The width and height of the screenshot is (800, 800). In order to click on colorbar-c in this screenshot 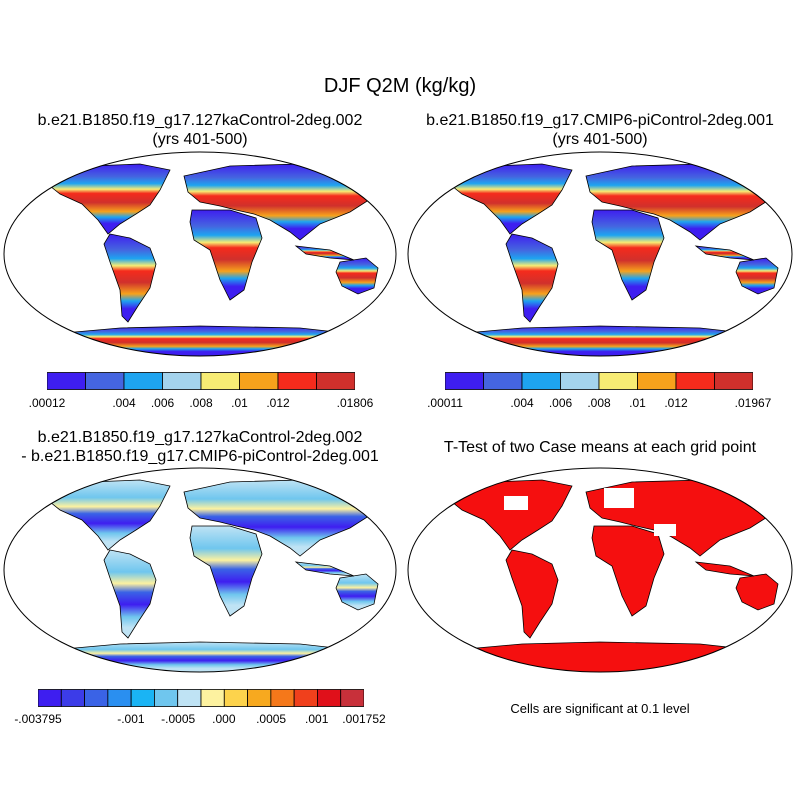, I will do `click(201, 698)`.